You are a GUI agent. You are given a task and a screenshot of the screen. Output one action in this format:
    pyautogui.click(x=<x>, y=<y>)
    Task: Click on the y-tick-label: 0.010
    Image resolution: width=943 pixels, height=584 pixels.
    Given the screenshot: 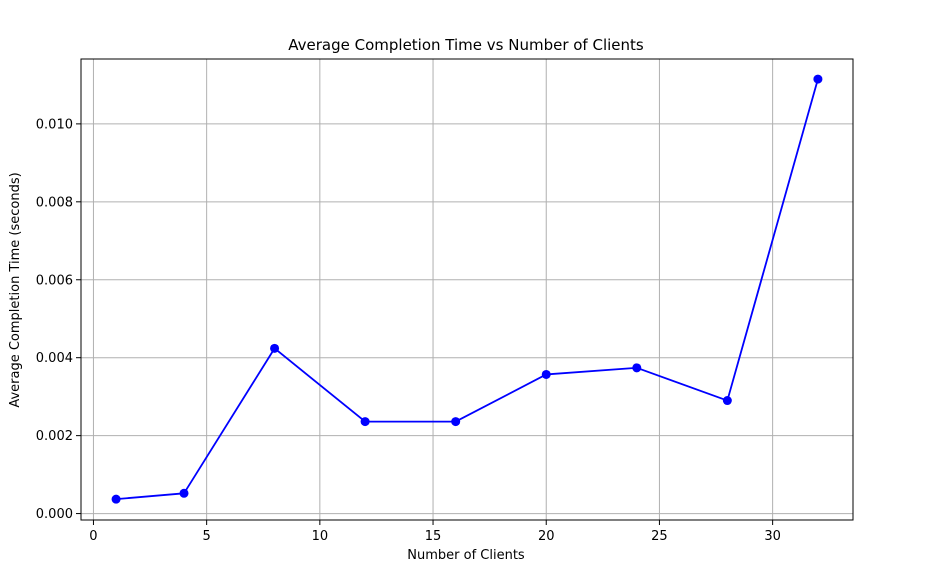 What is the action you would take?
    pyautogui.click(x=54, y=124)
    